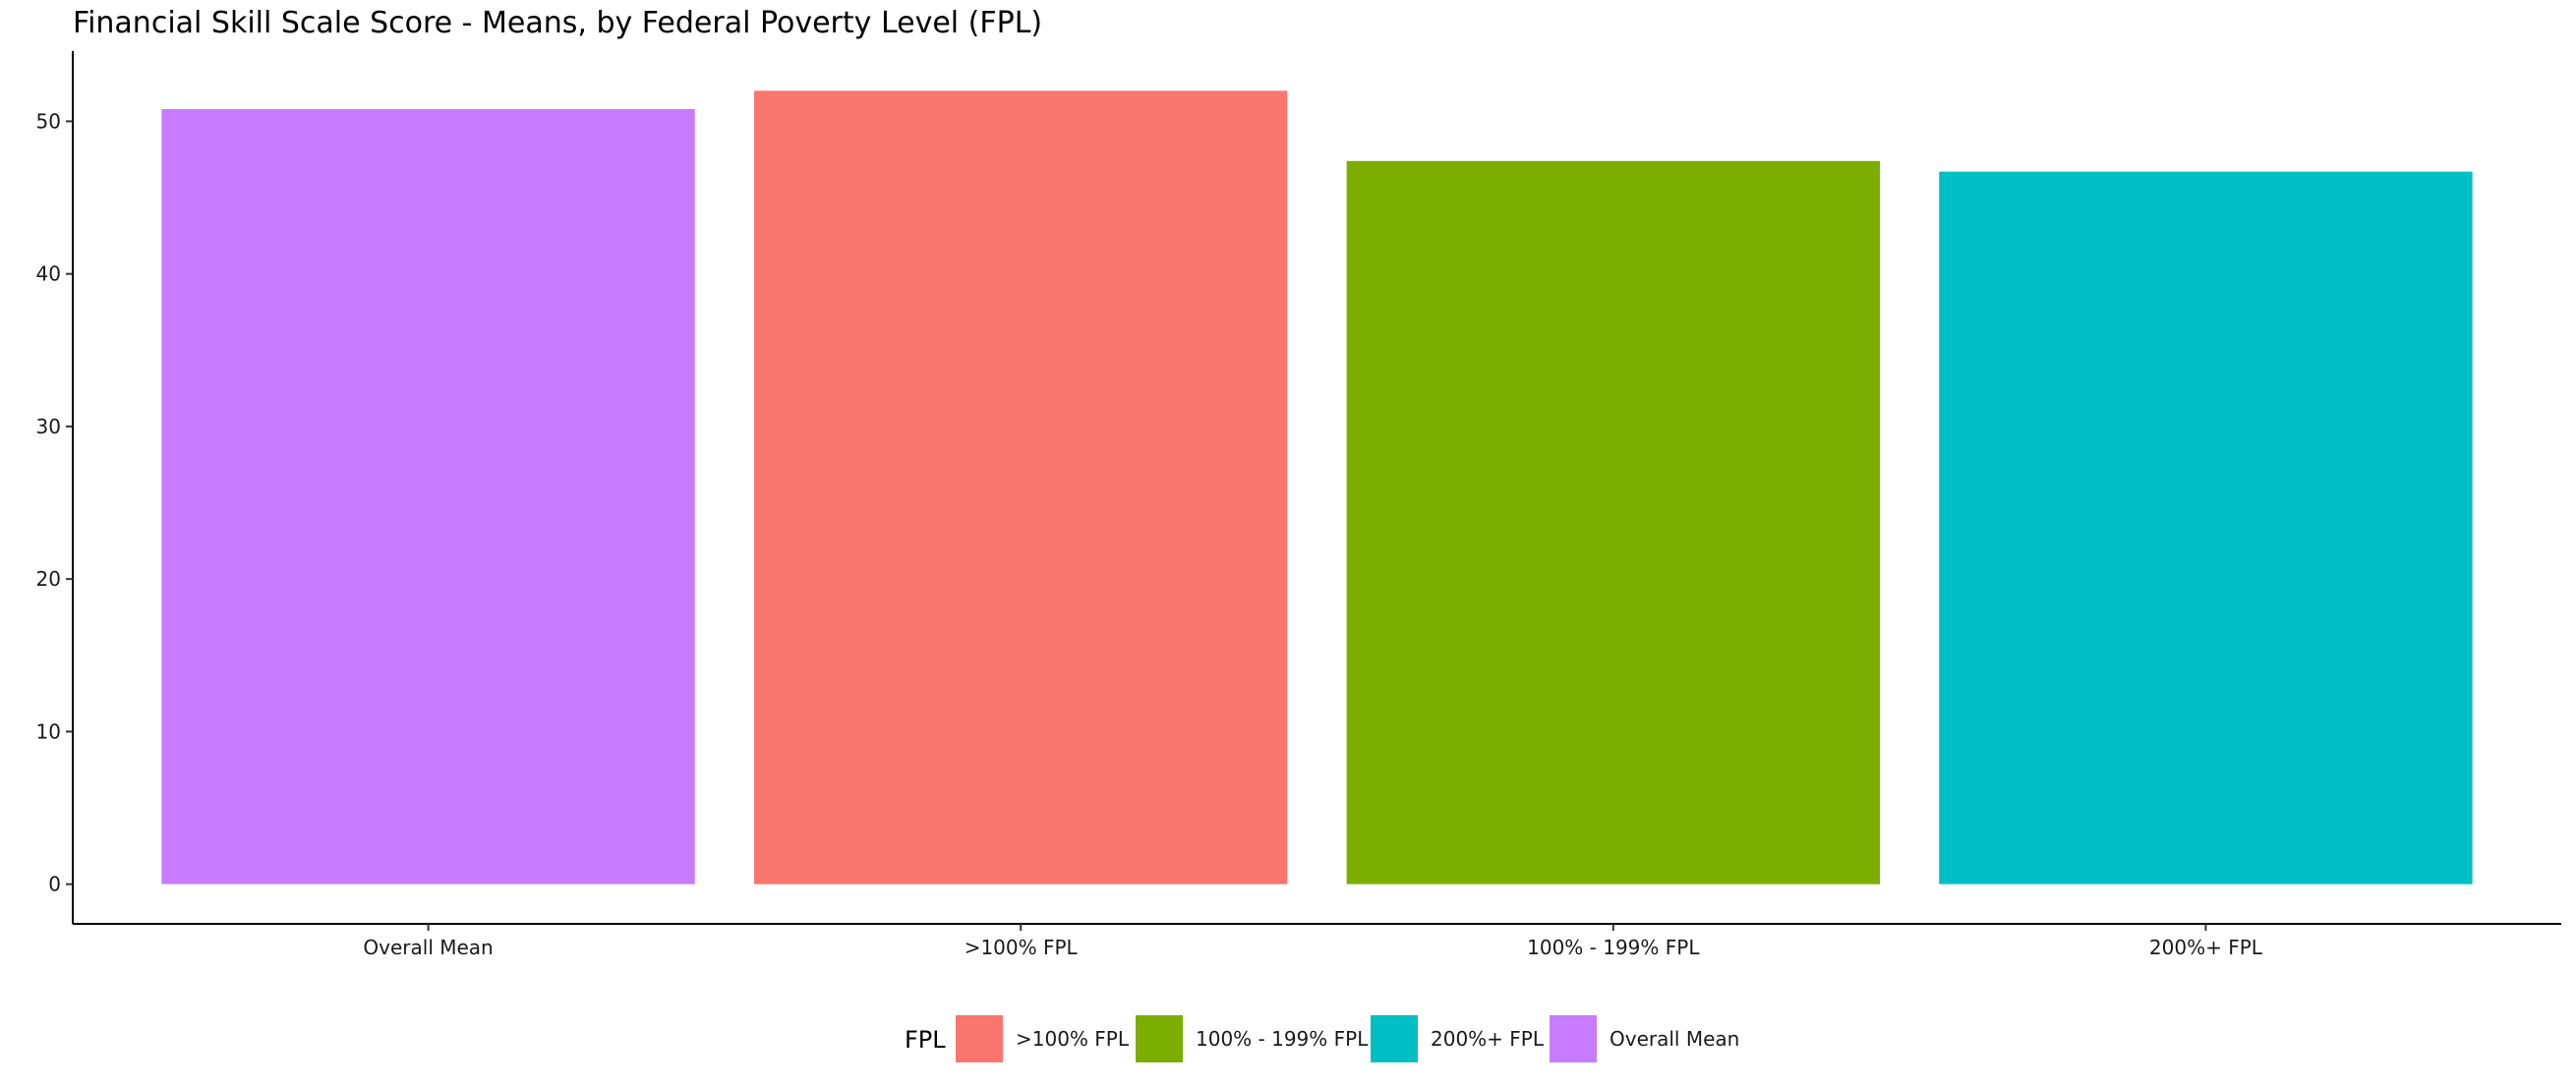 This screenshot has height=1087, width=2576. What do you see at coordinates (1282, 1039) in the screenshot?
I see `legend-label: 100% - 199% FPL` at bounding box center [1282, 1039].